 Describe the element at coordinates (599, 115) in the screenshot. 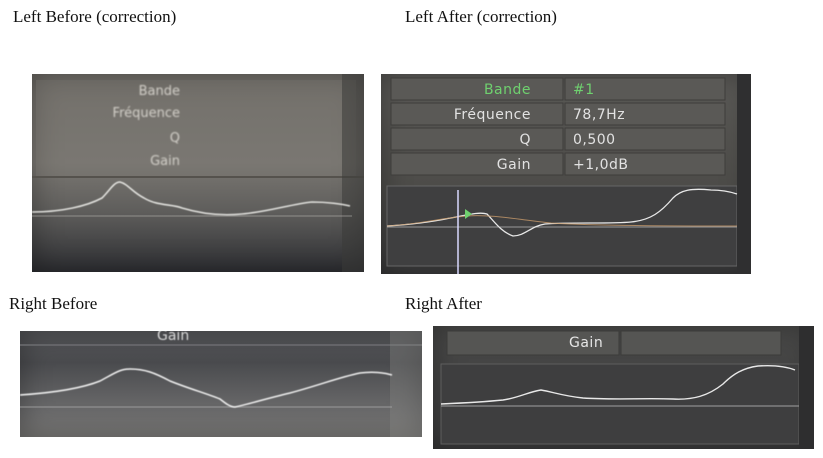

I see `frequency-value: 78,7Hz` at that location.